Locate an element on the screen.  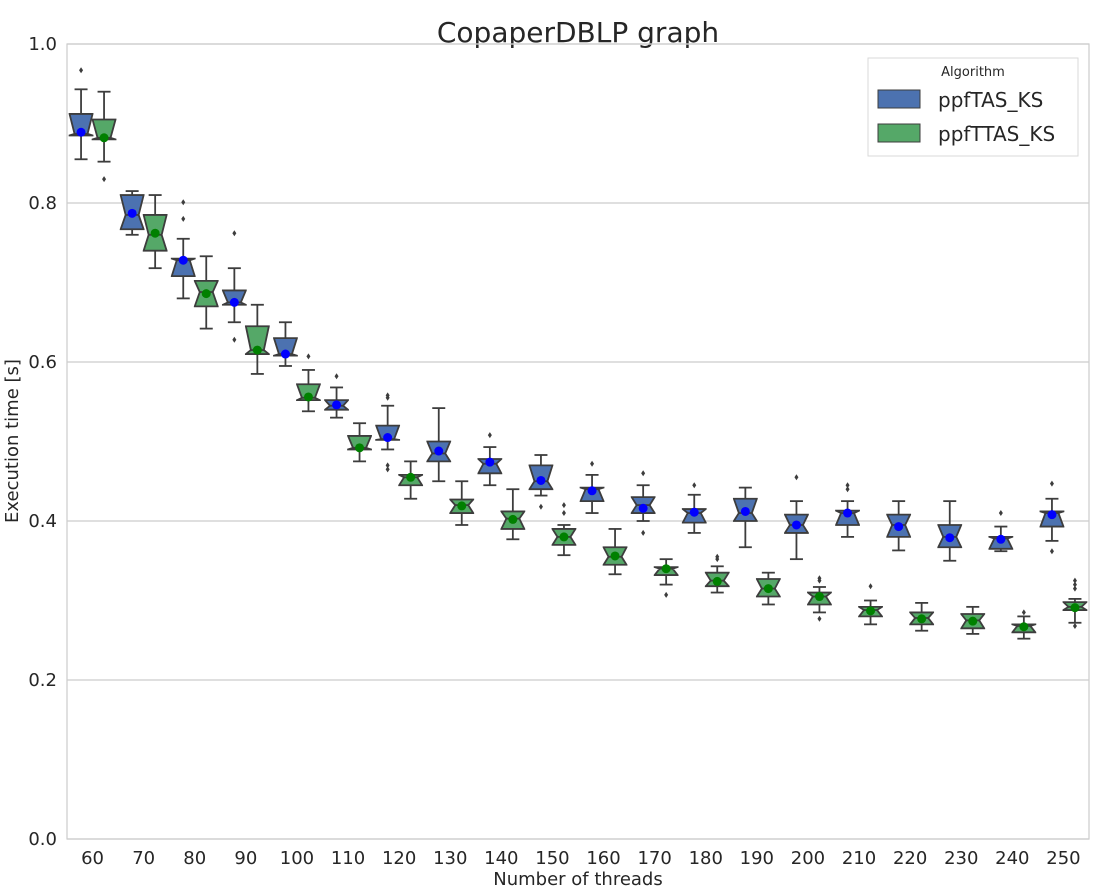
x-tick-label: 140 is located at coordinates (501, 858).